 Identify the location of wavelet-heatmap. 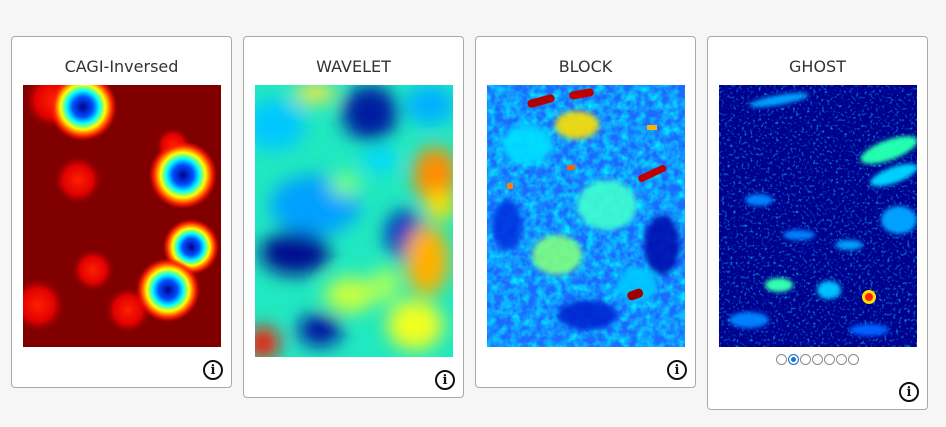
(354, 221).